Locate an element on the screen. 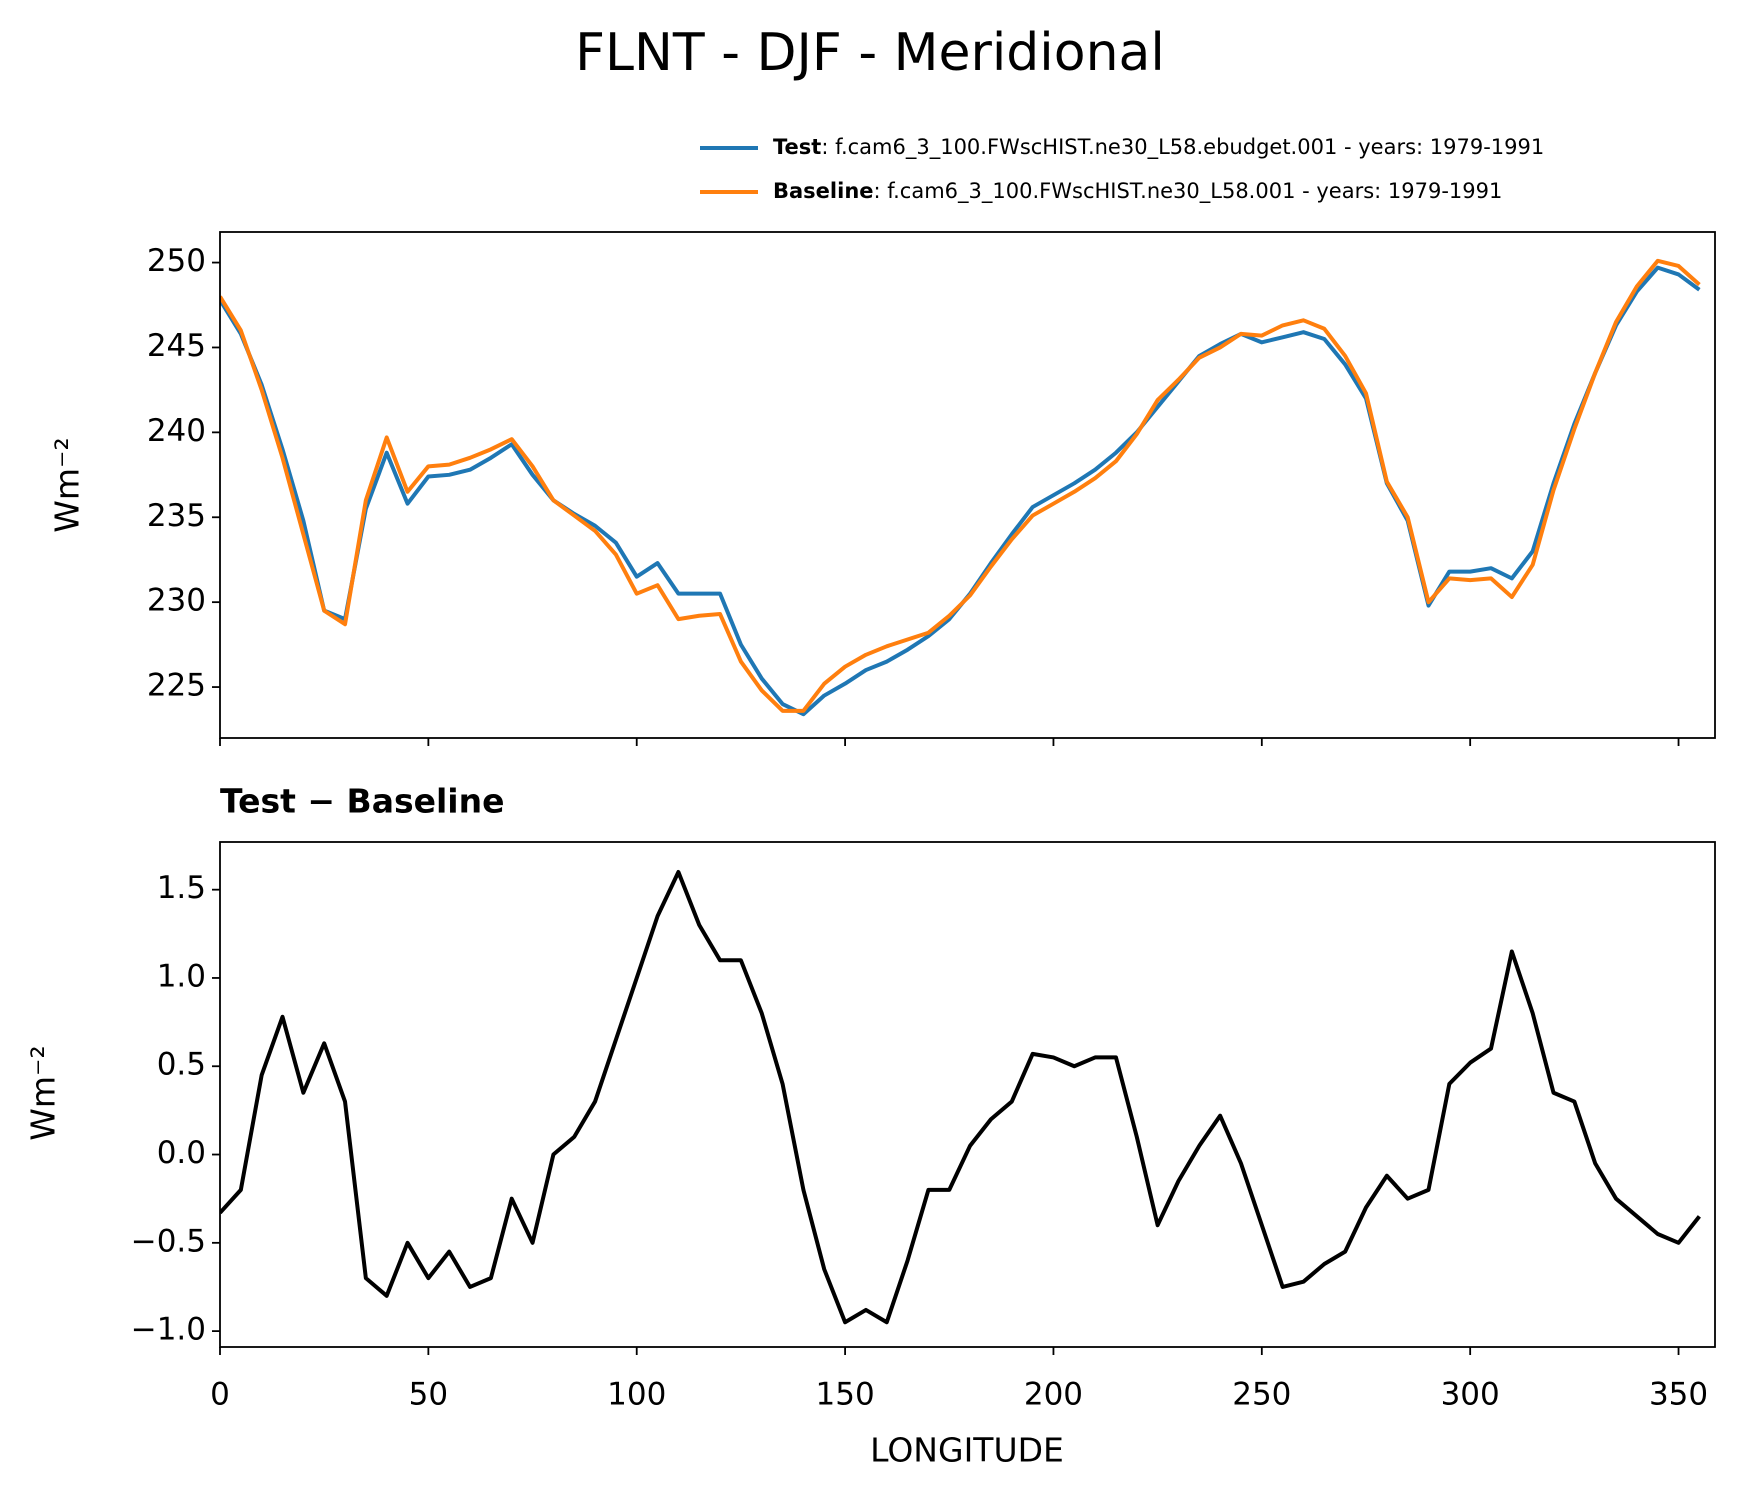 The height and width of the screenshot is (1496, 1739). y-tick-label: 0.5 is located at coordinates (181, 1065).